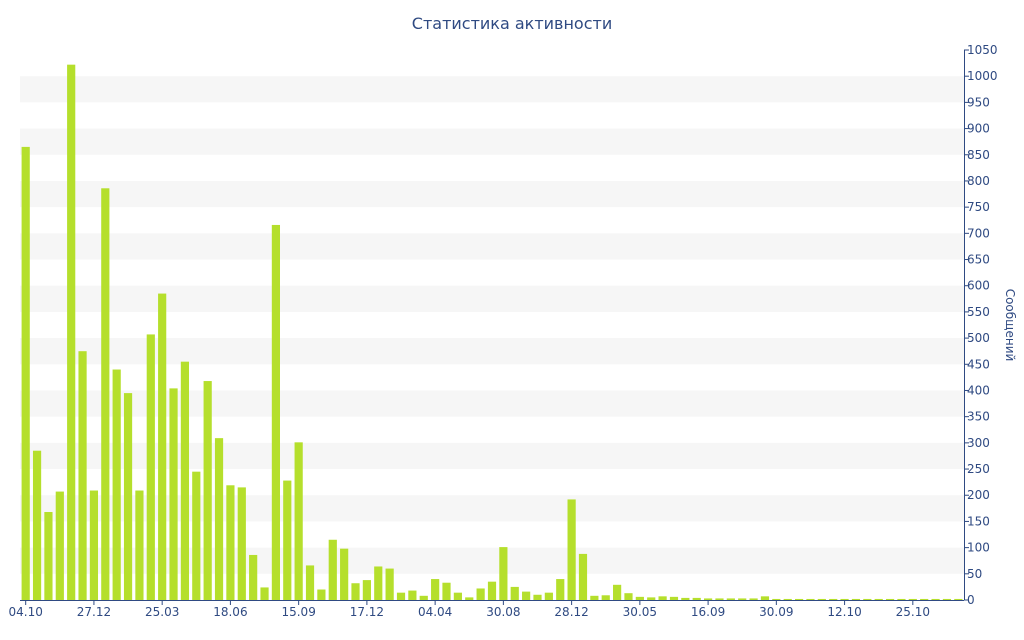 This screenshot has height=640, width=1024. Describe the element at coordinates (913, 612) in the screenshot. I see `x-tick-label: 25.10` at that location.